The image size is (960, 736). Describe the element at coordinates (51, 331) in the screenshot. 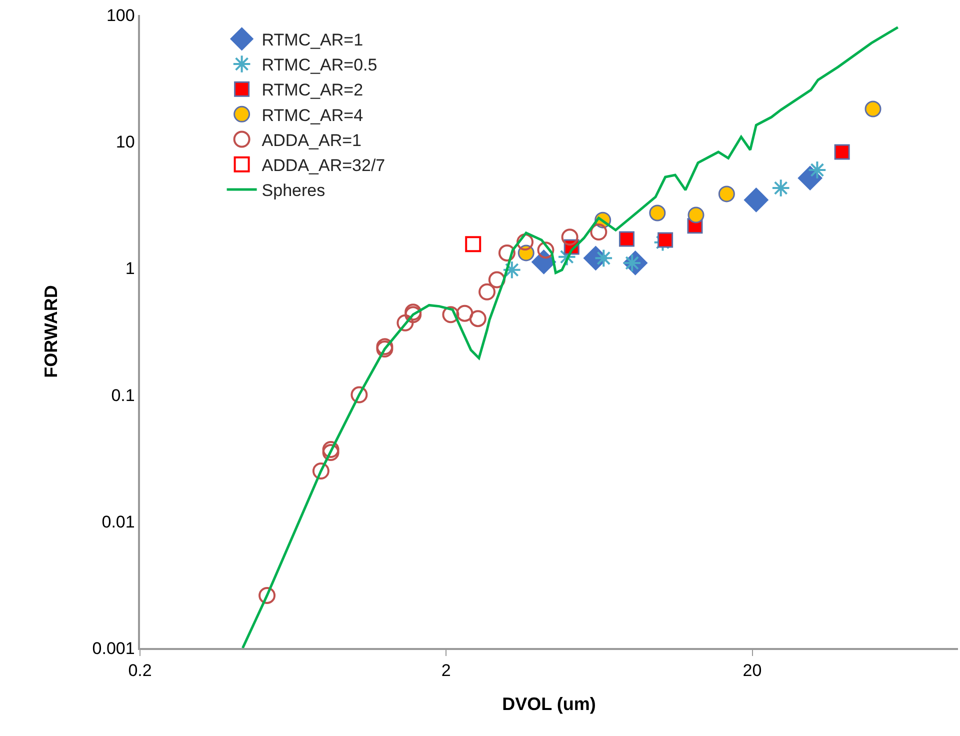

I see `y-axis-title: FORWARD` at that location.